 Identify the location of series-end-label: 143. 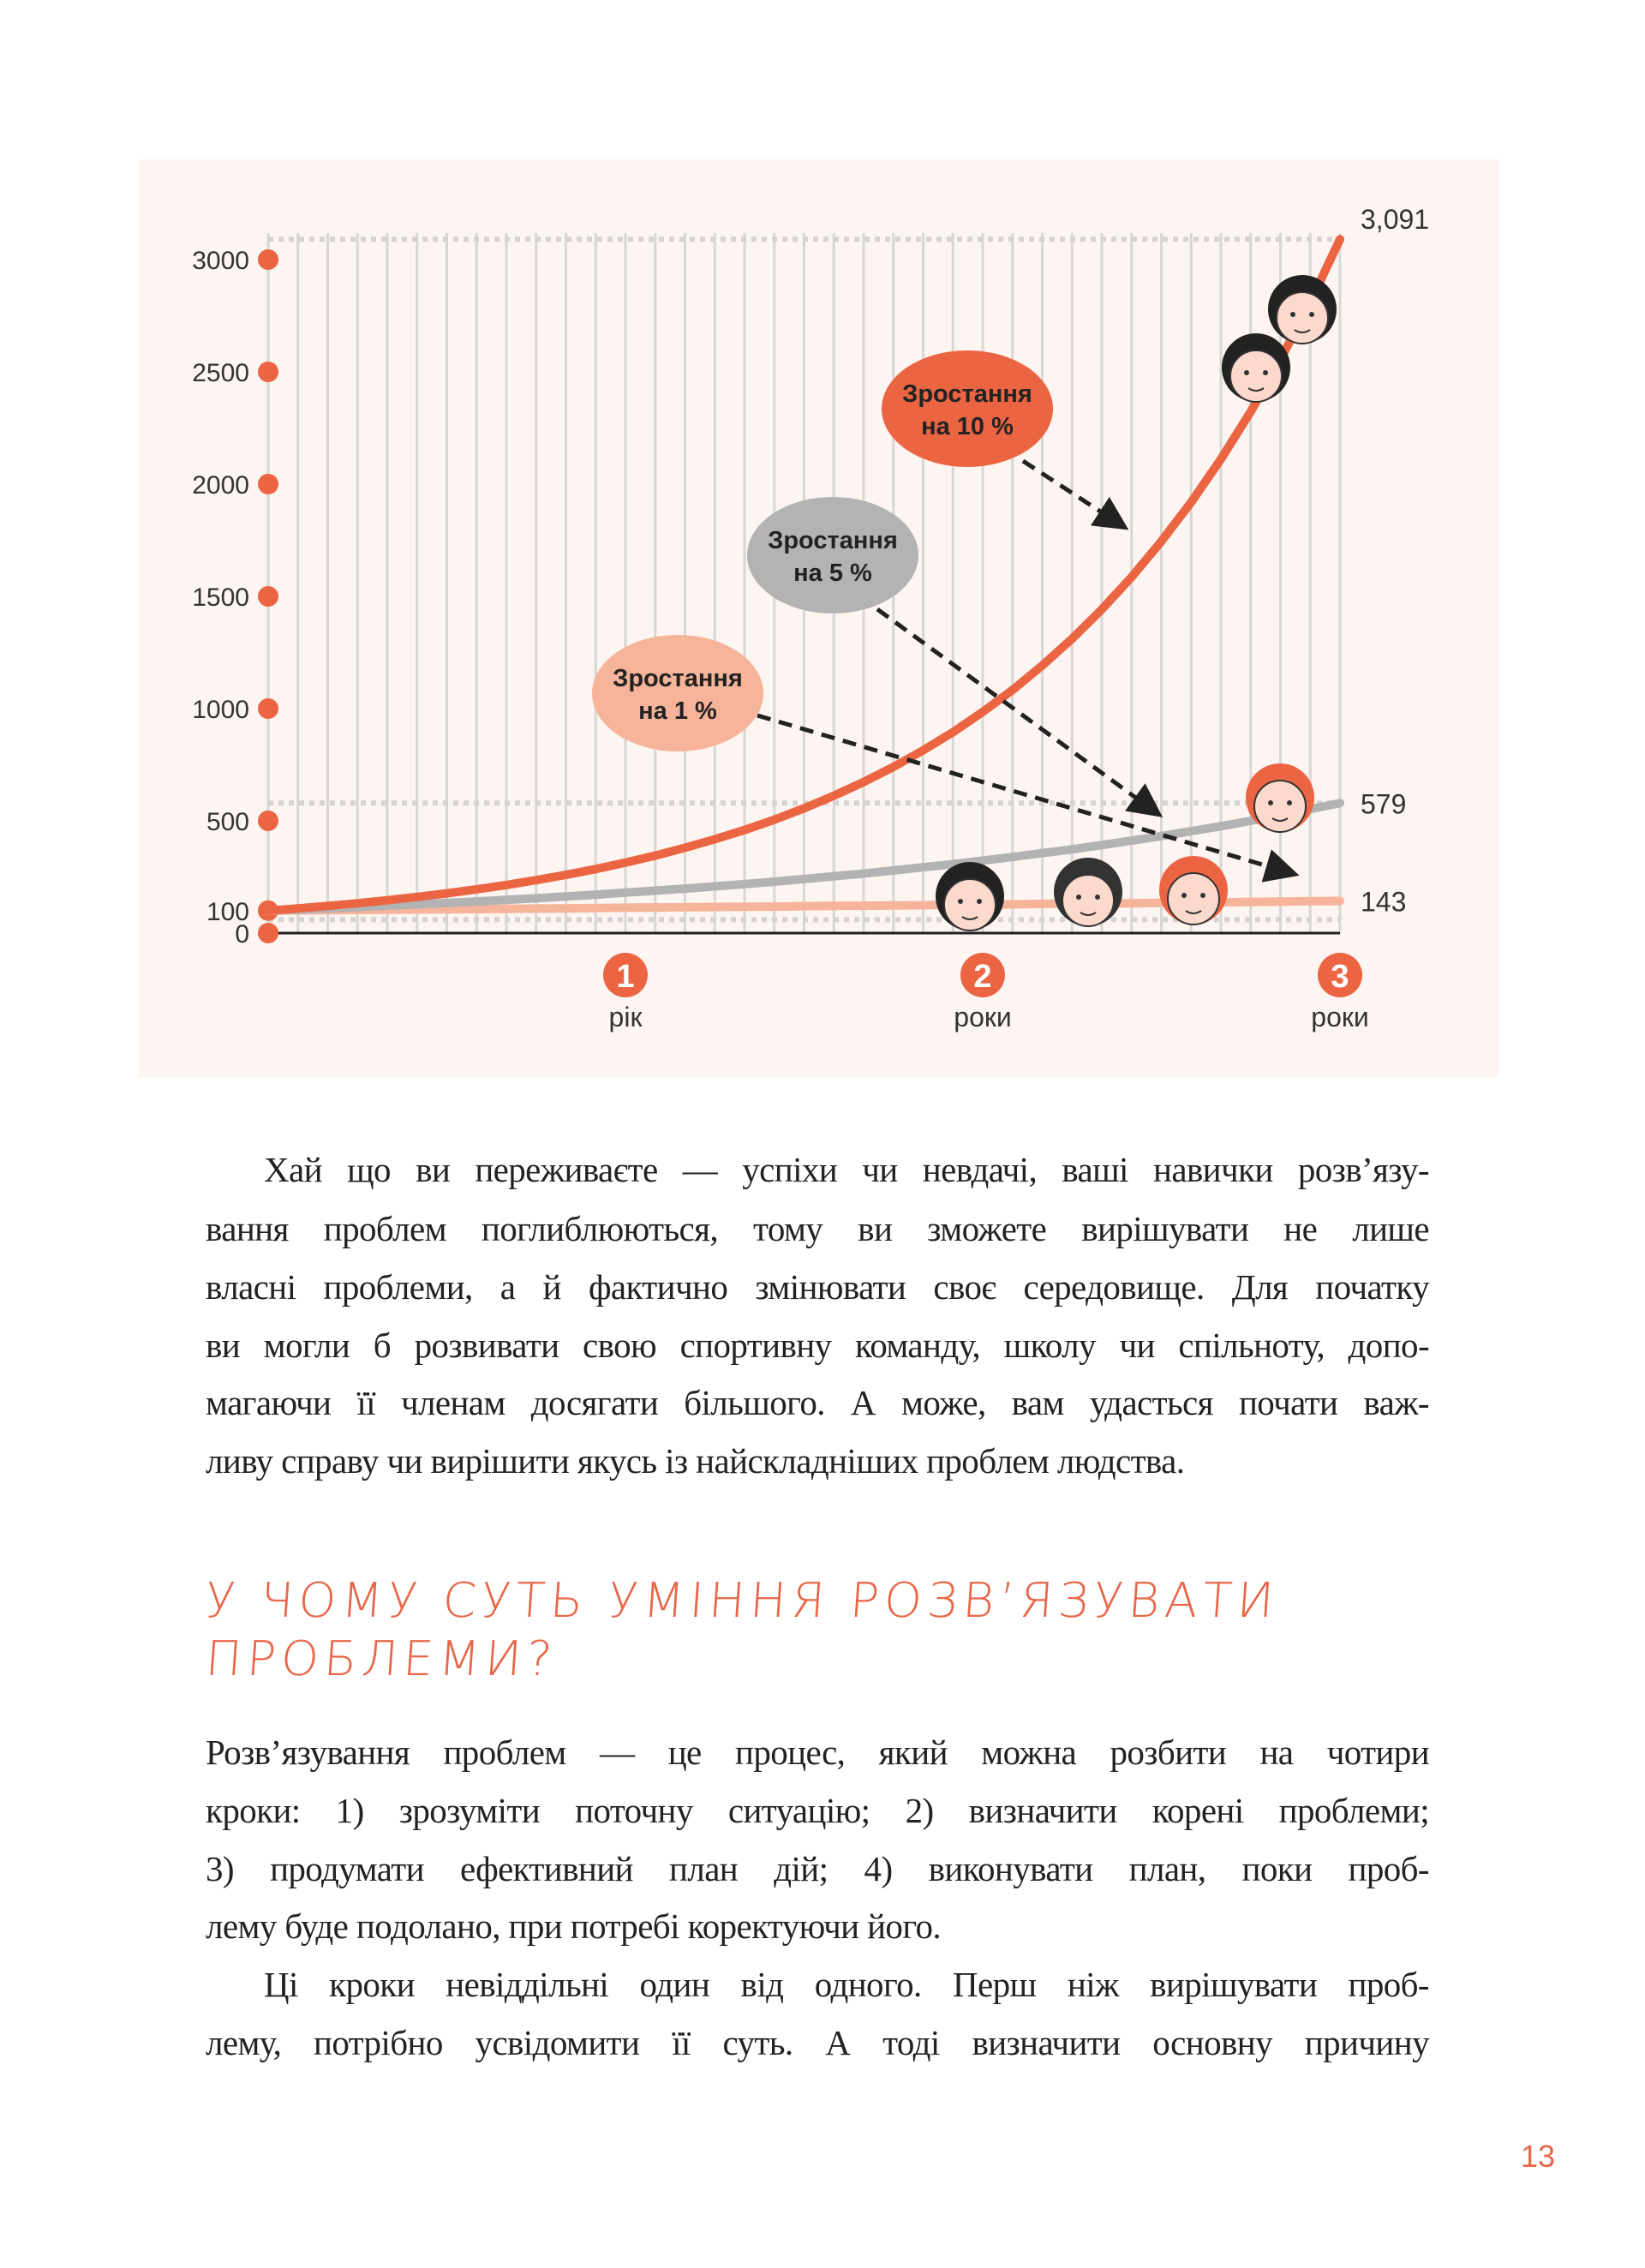
(1383, 902).